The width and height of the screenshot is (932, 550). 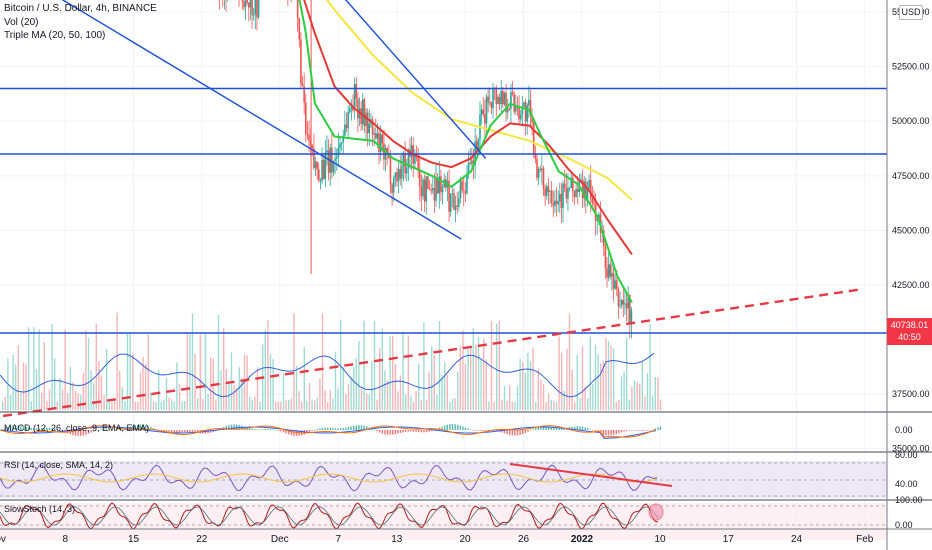 I want to click on currency-badge: USD, so click(x=911, y=12).